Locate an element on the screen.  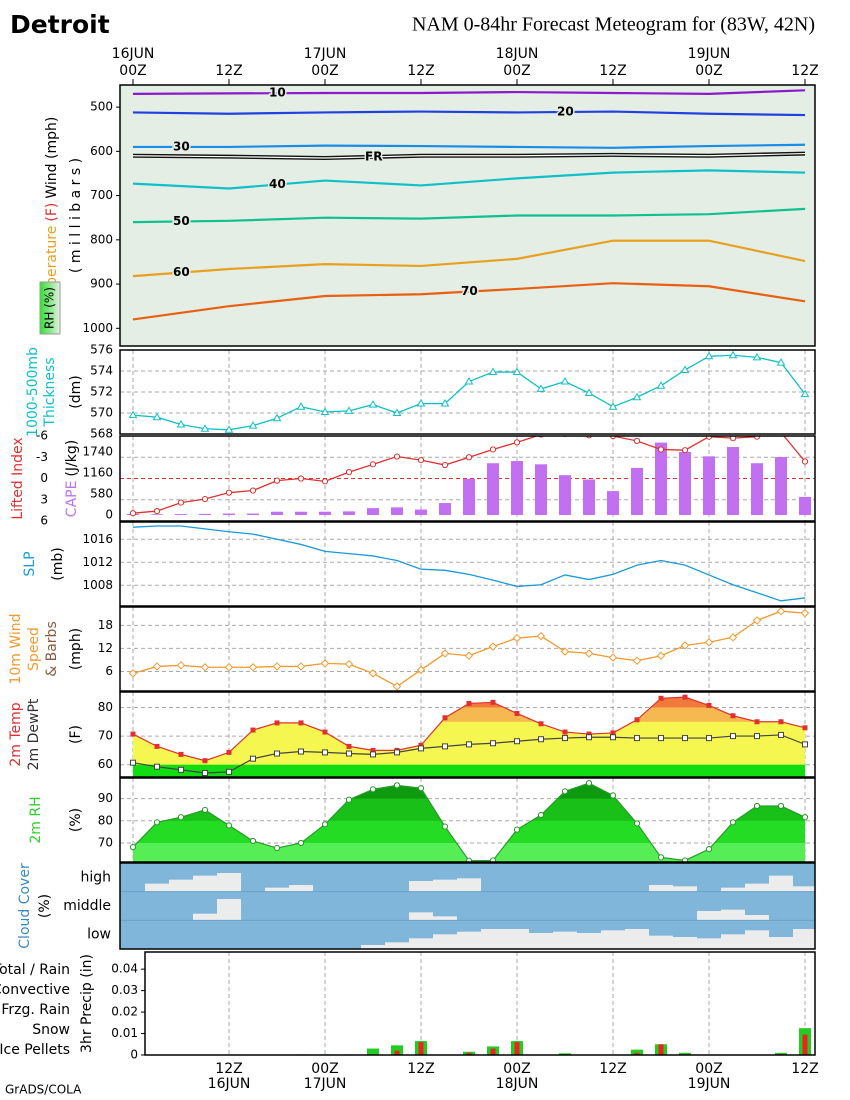
time-label: 00Z is located at coordinates (324, 1069).